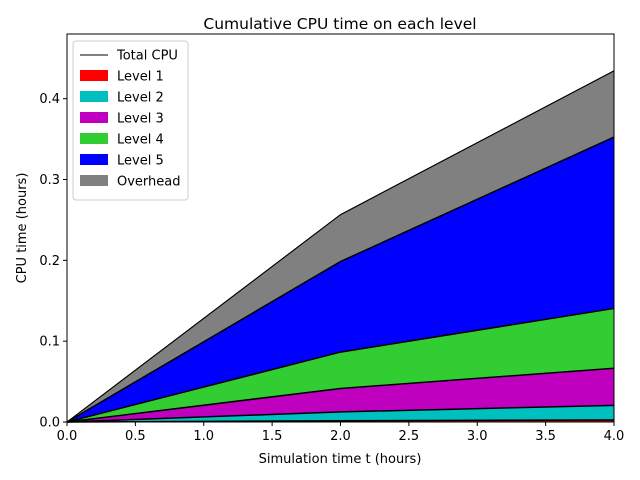 The image size is (640, 480). Describe the element at coordinates (409, 436) in the screenshot. I see `x-tick-label: 2.5` at that location.